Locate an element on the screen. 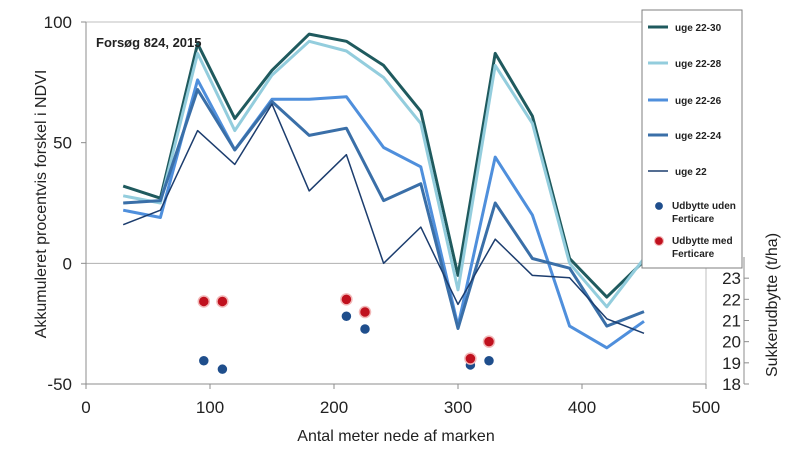  legend-label-4: uge 22-24 is located at coordinates (698, 136).